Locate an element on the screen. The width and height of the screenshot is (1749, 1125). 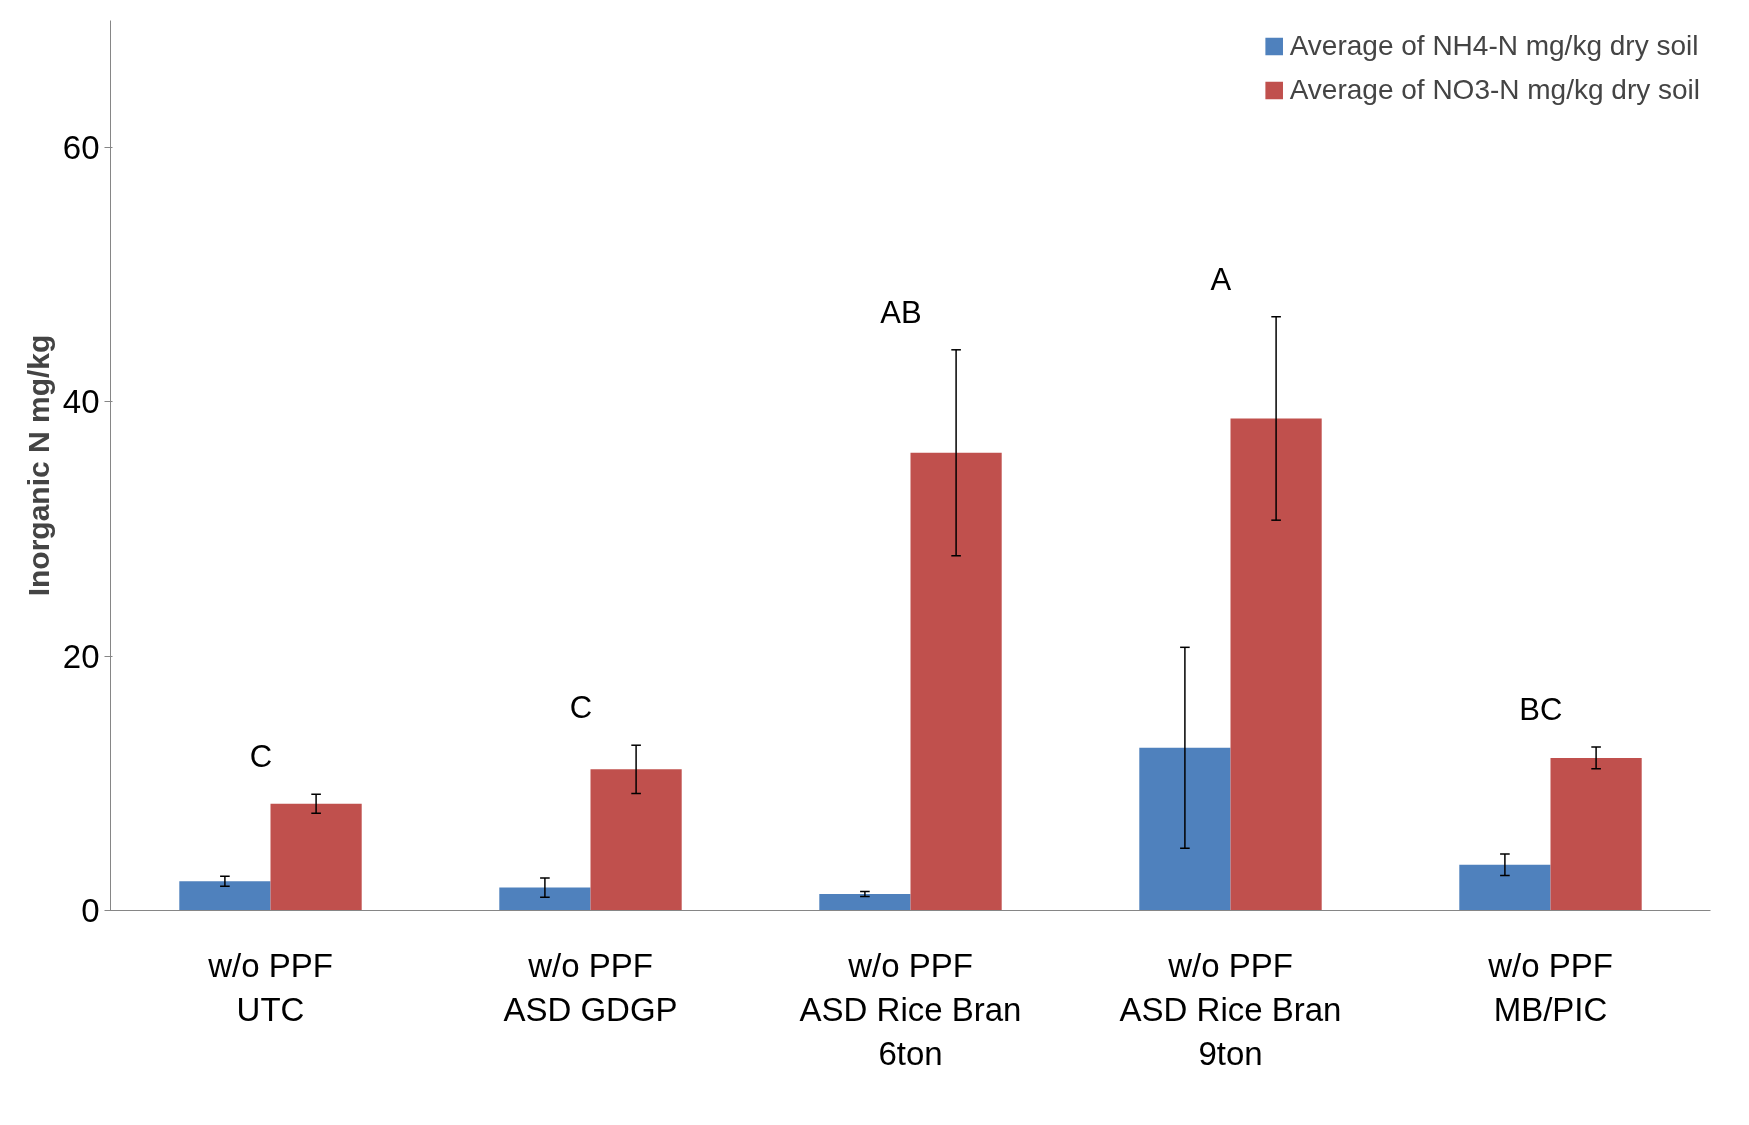
legend-label: Average of NO3-N mg/kg dry soil is located at coordinates (1494, 90).